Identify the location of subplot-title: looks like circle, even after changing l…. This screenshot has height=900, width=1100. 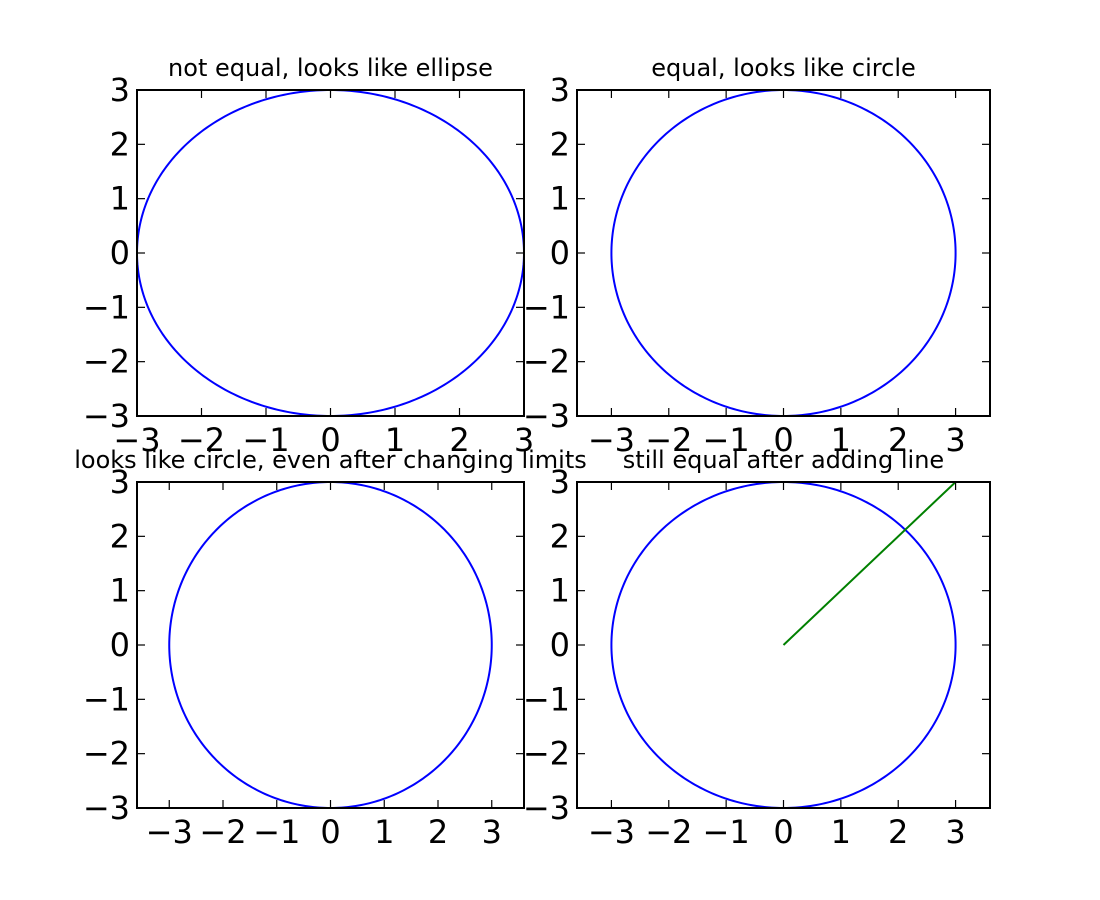
(330, 460).